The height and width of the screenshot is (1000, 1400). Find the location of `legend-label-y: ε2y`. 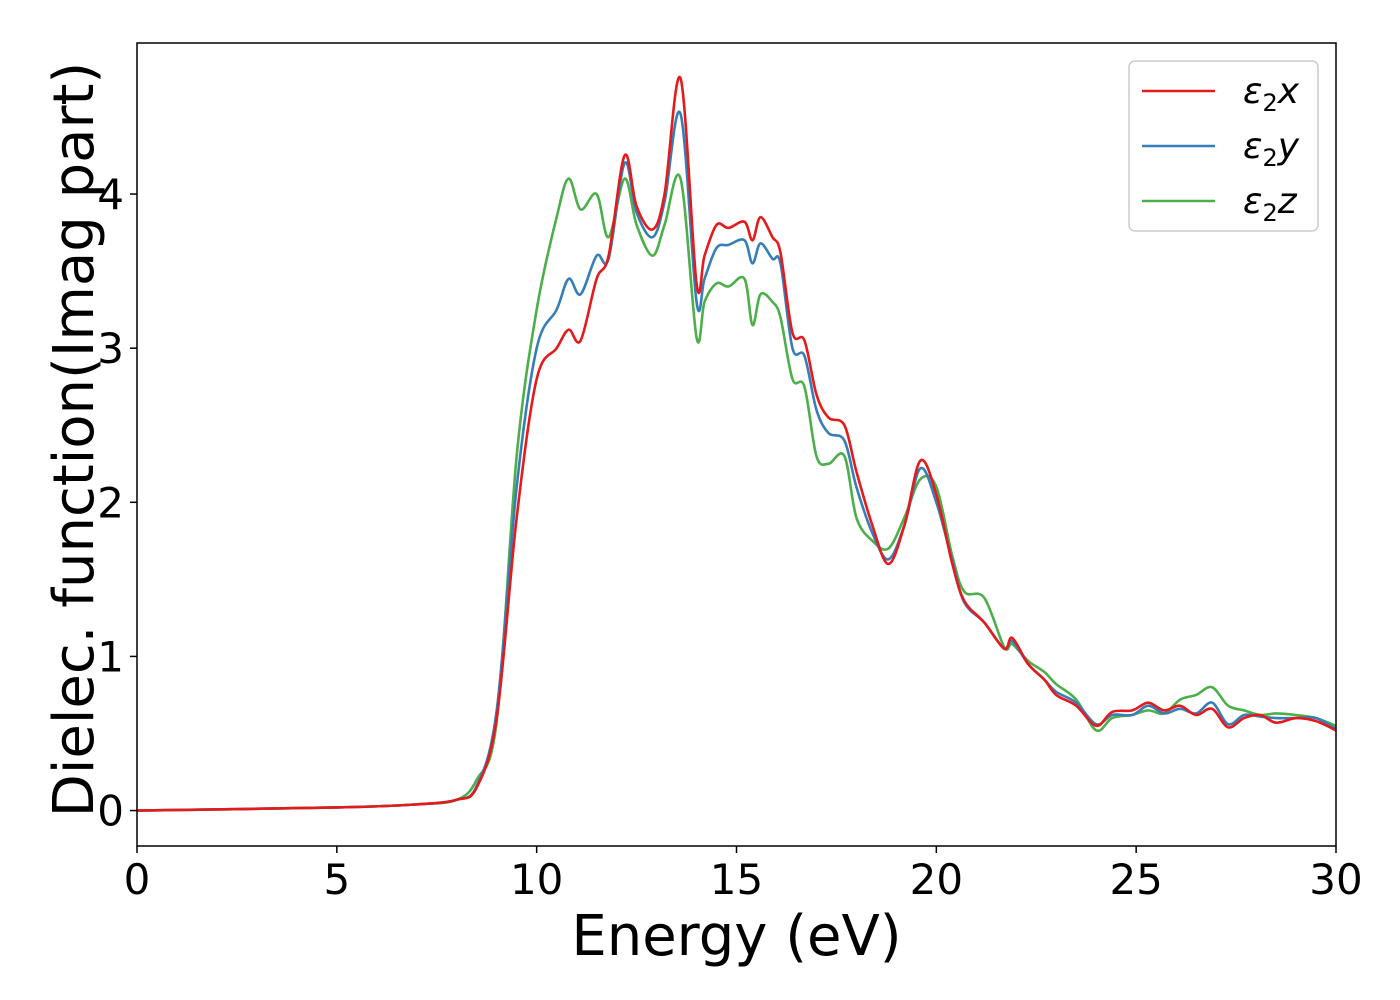

legend-label-y: ε2y is located at coordinates (1271, 149).